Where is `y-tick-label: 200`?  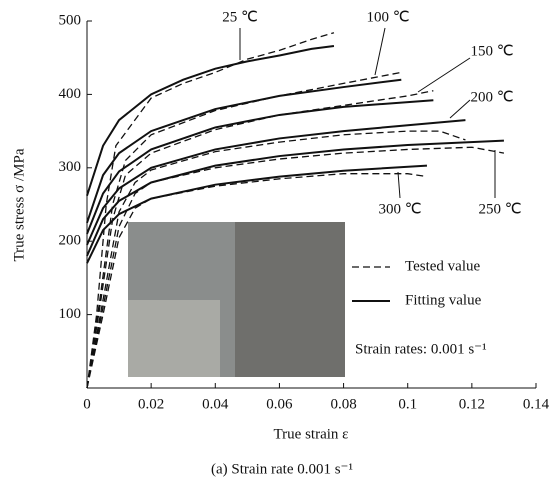
y-tick-label: 200 is located at coordinates (70, 241).